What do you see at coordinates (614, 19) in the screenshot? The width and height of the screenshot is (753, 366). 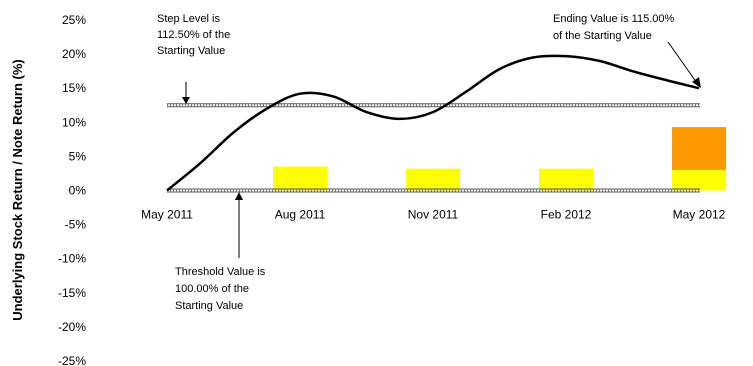 I see `ending-value-note-line-1: Ending Value is 115.00%` at bounding box center [614, 19].